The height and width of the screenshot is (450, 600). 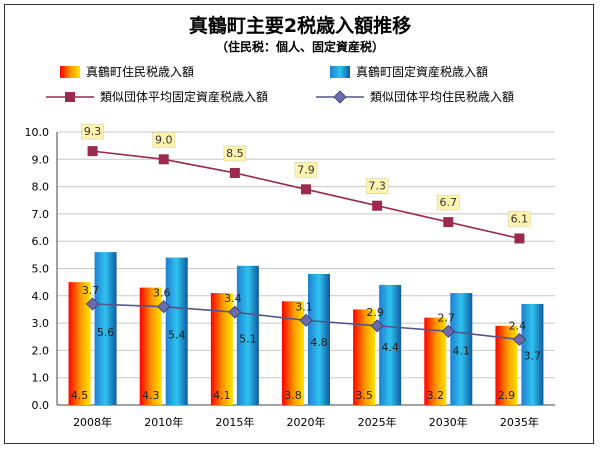 I want to click on y-tick-label: 4.0, so click(x=41, y=296).